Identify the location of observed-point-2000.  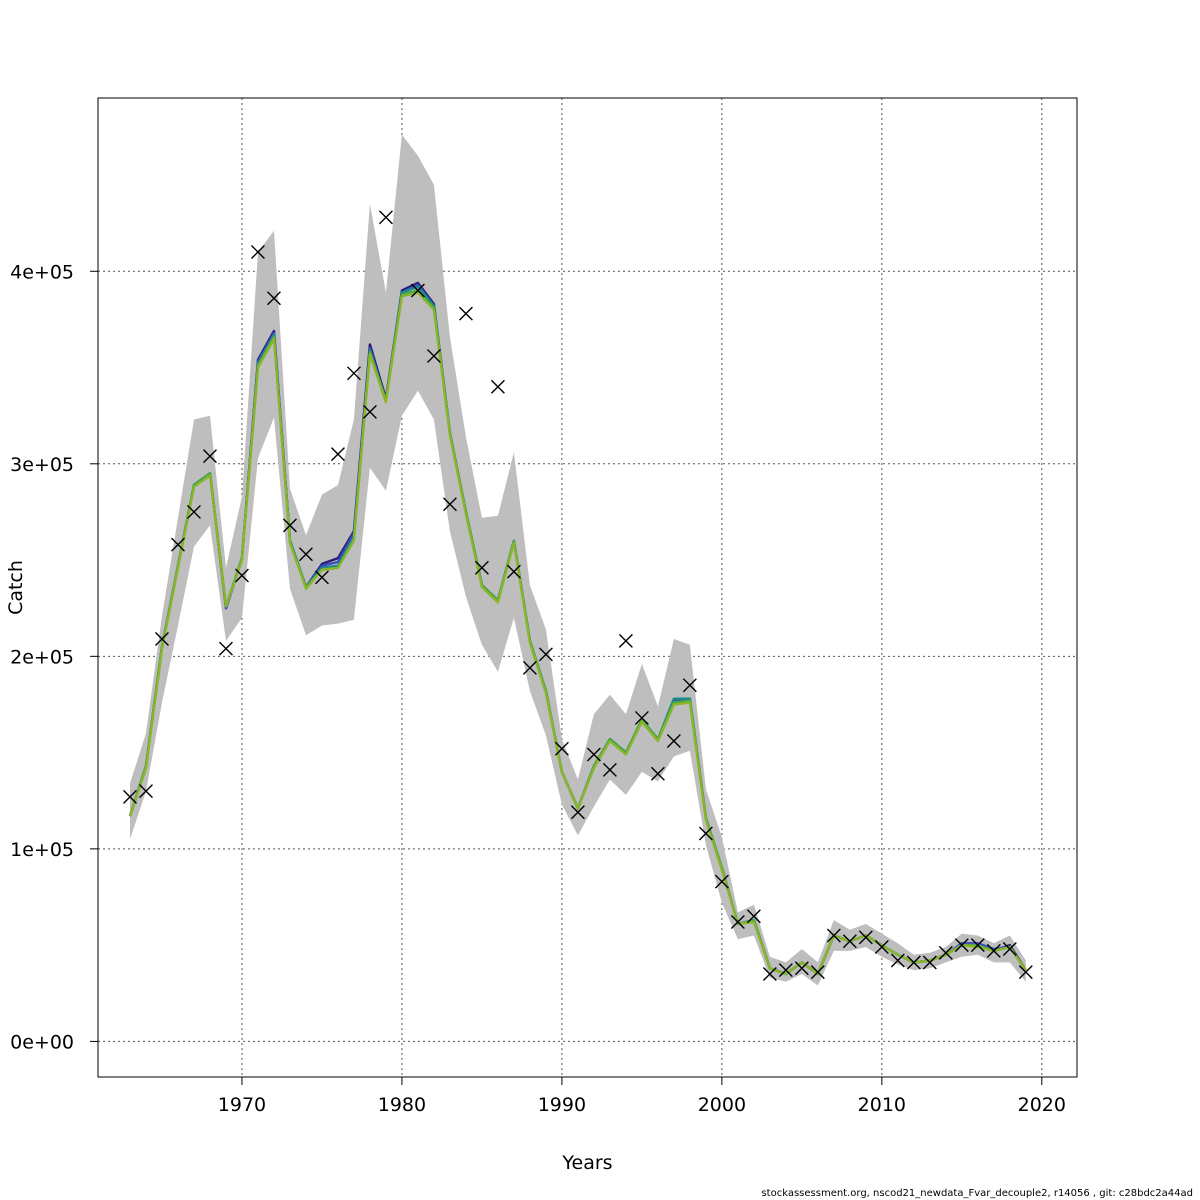
(721, 881).